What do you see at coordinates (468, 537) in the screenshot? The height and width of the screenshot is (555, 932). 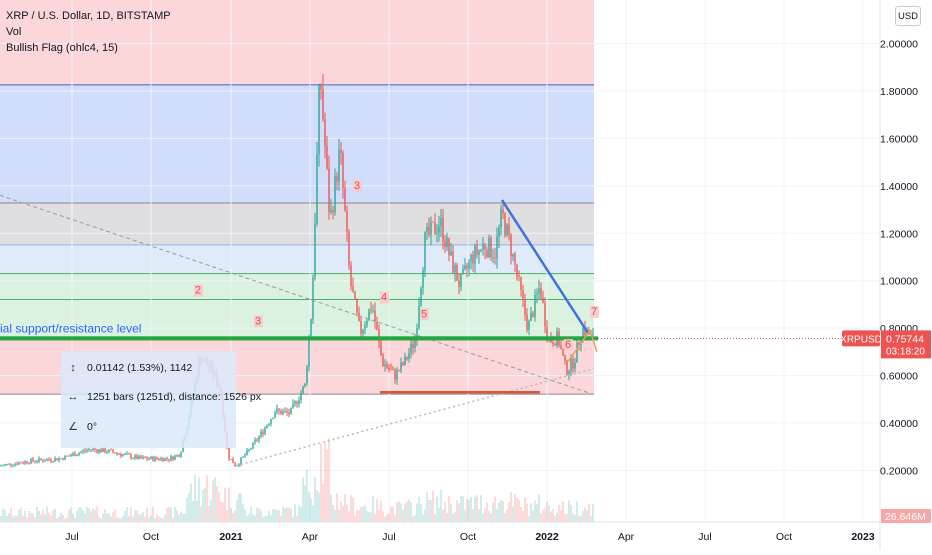 I see `time-tick: Oct` at bounding box center [468, 537].